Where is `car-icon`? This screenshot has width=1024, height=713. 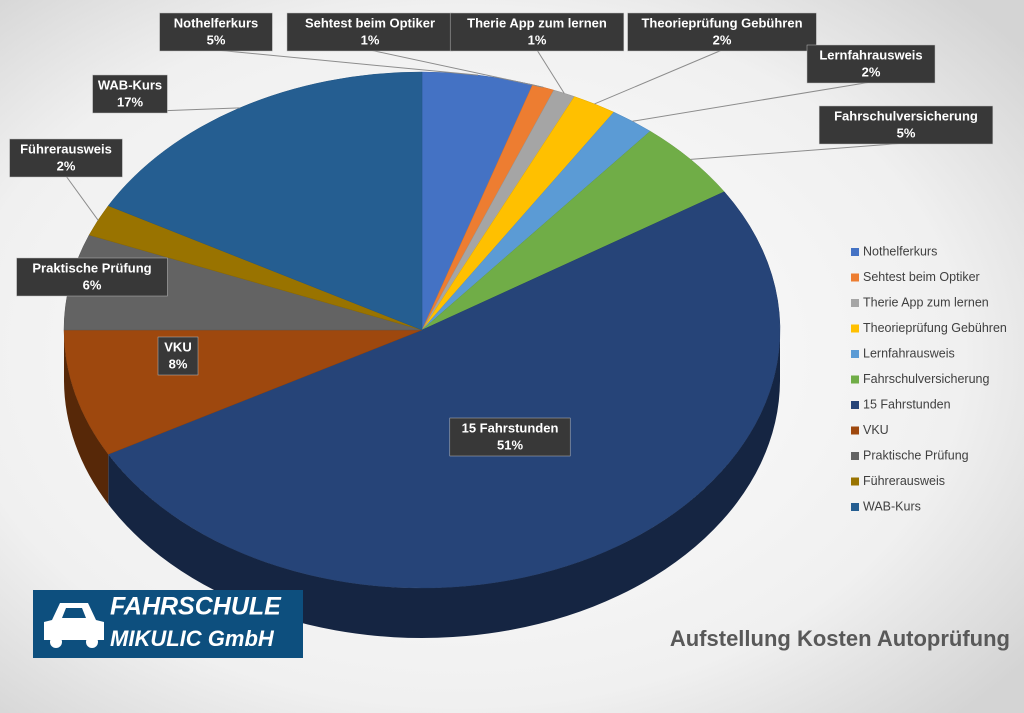 car-icon is located at coordinates (74, 625).